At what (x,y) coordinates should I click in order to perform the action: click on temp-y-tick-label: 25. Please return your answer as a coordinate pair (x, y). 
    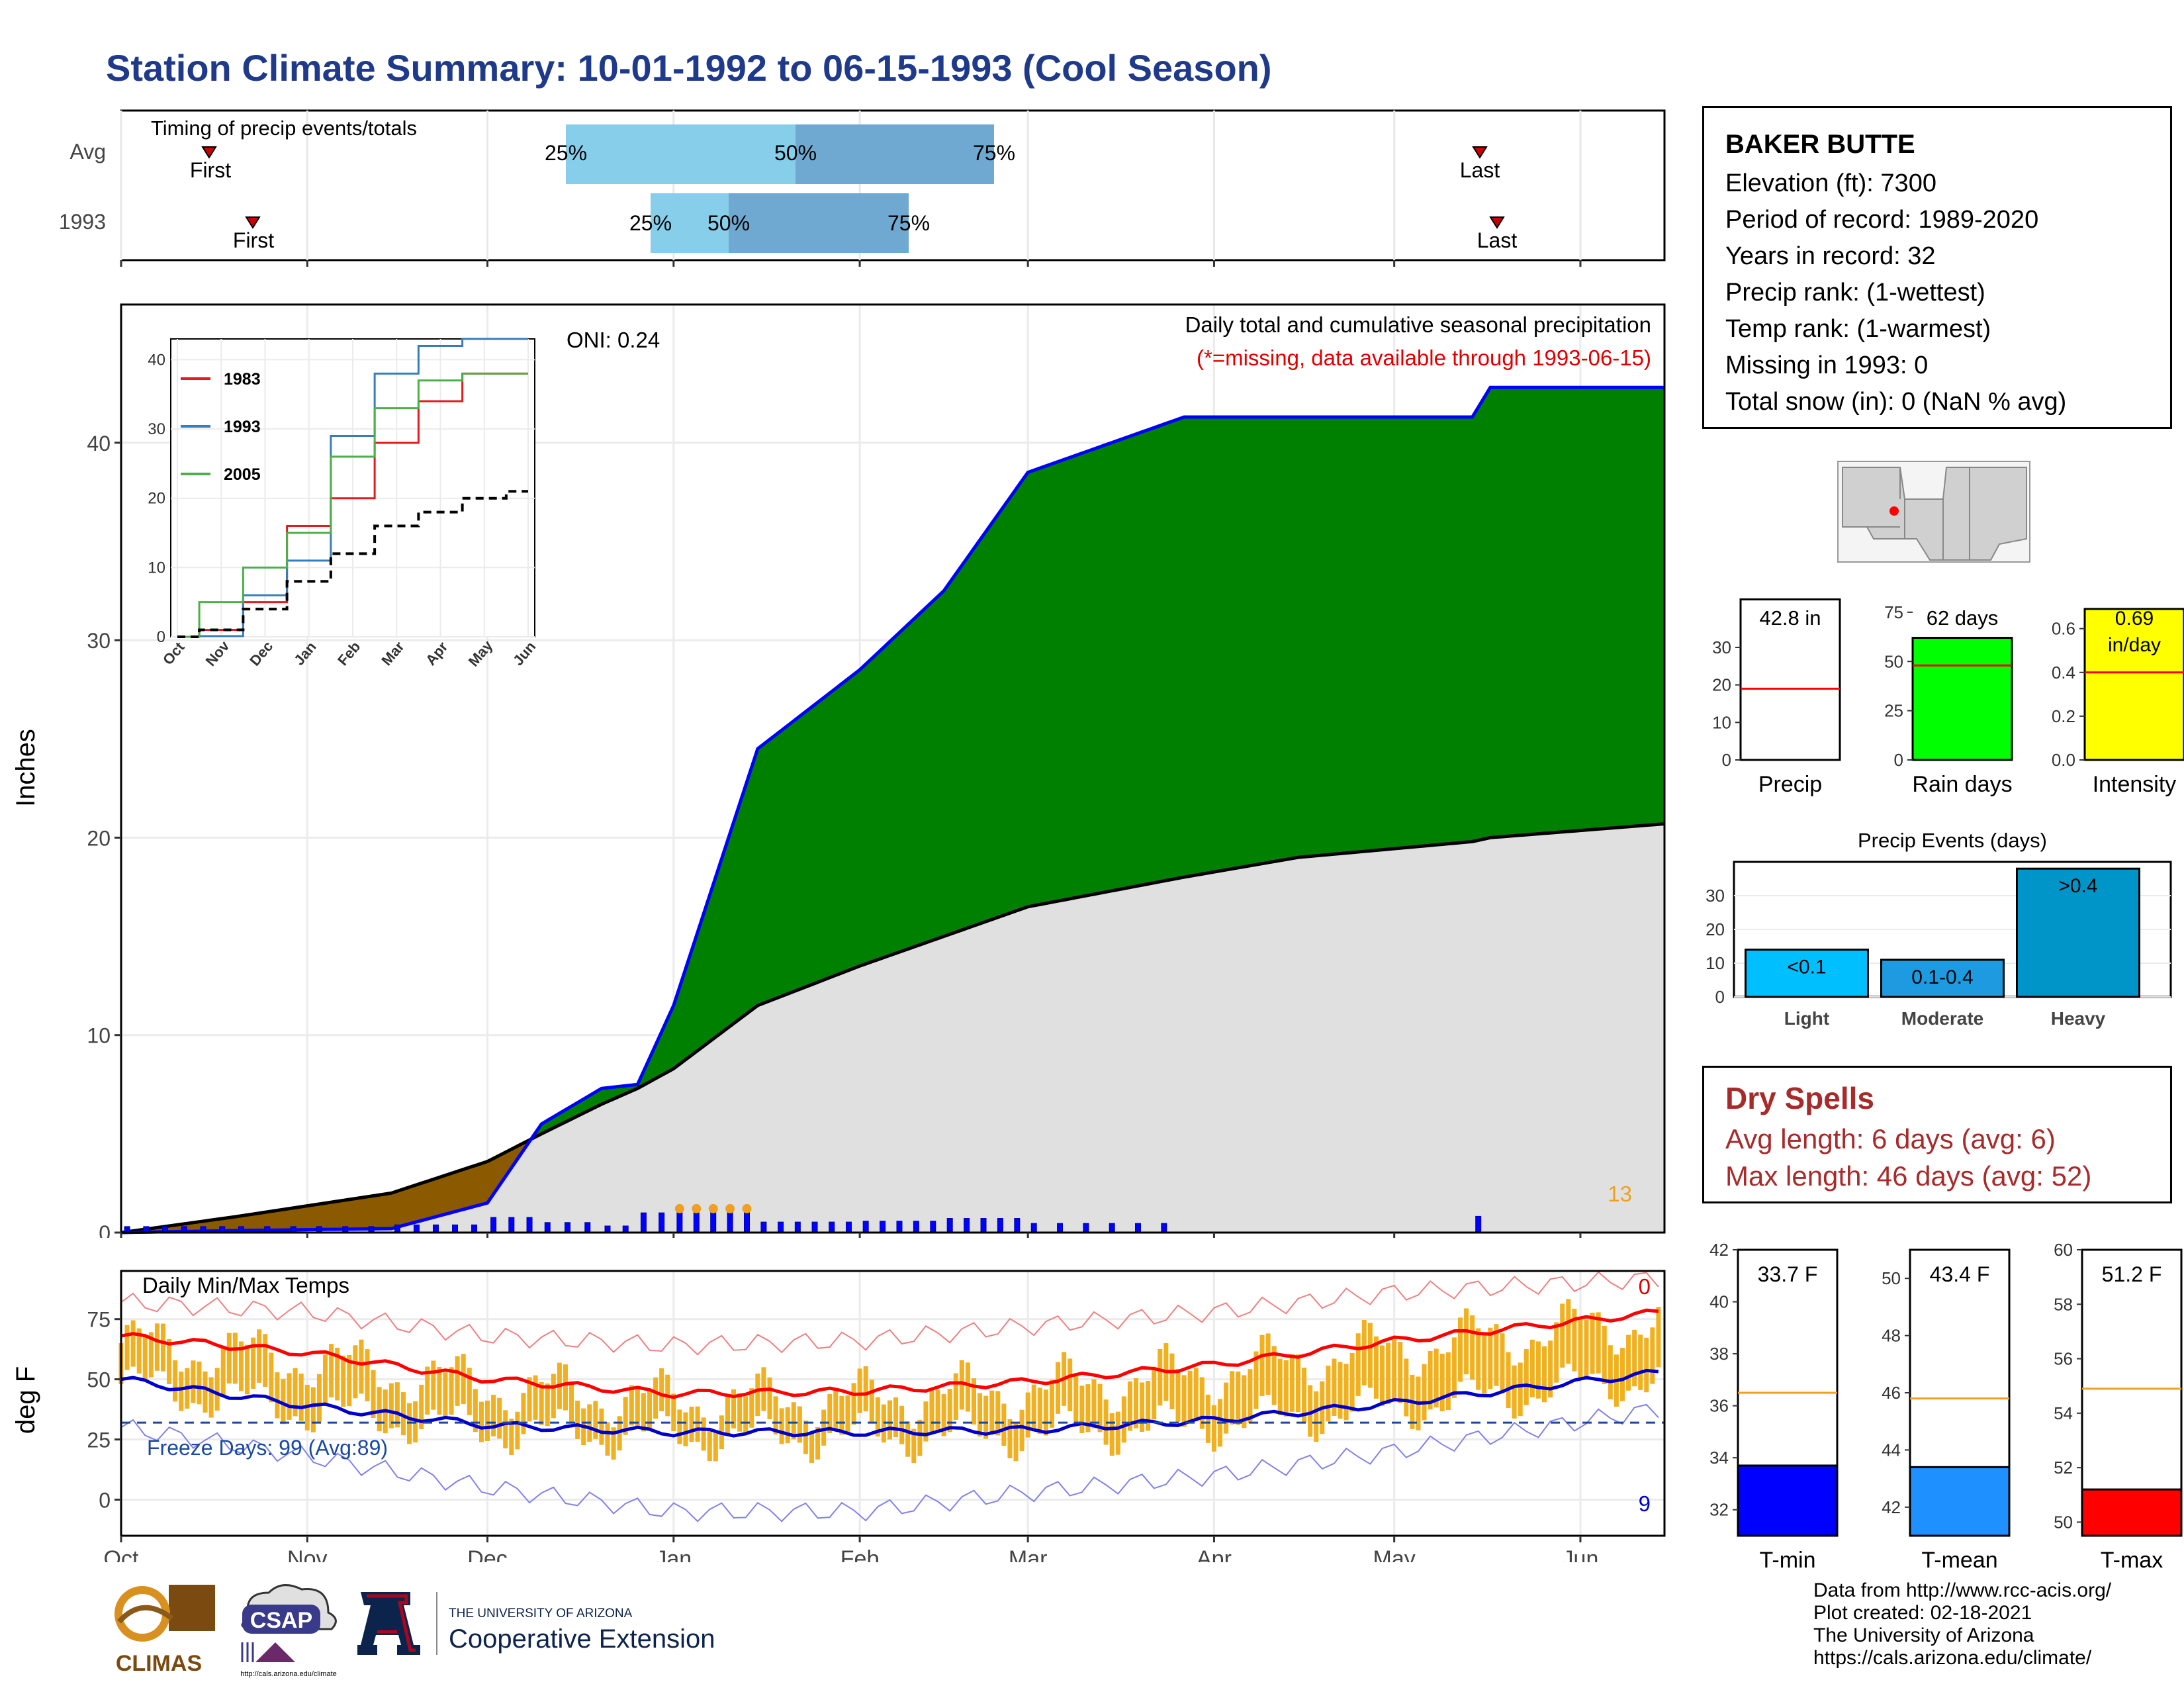
    Looking at the image, I should click on (99, 1440).